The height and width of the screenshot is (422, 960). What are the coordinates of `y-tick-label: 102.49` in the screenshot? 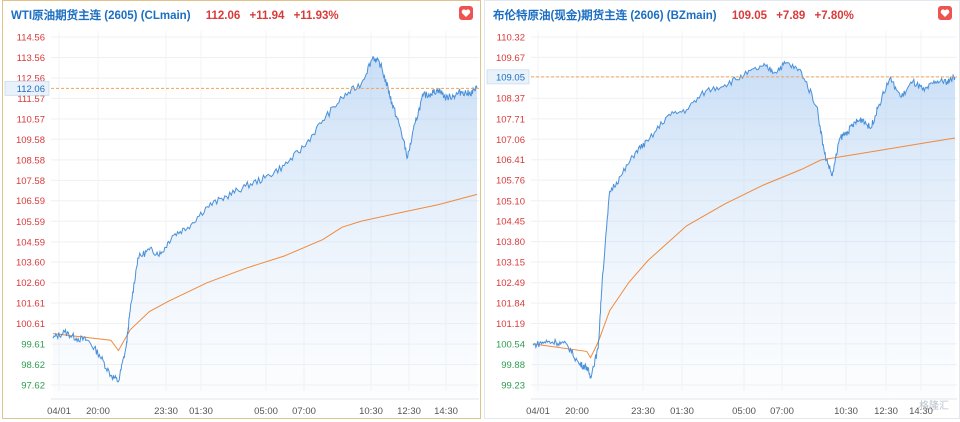 It's located at (510, 283).